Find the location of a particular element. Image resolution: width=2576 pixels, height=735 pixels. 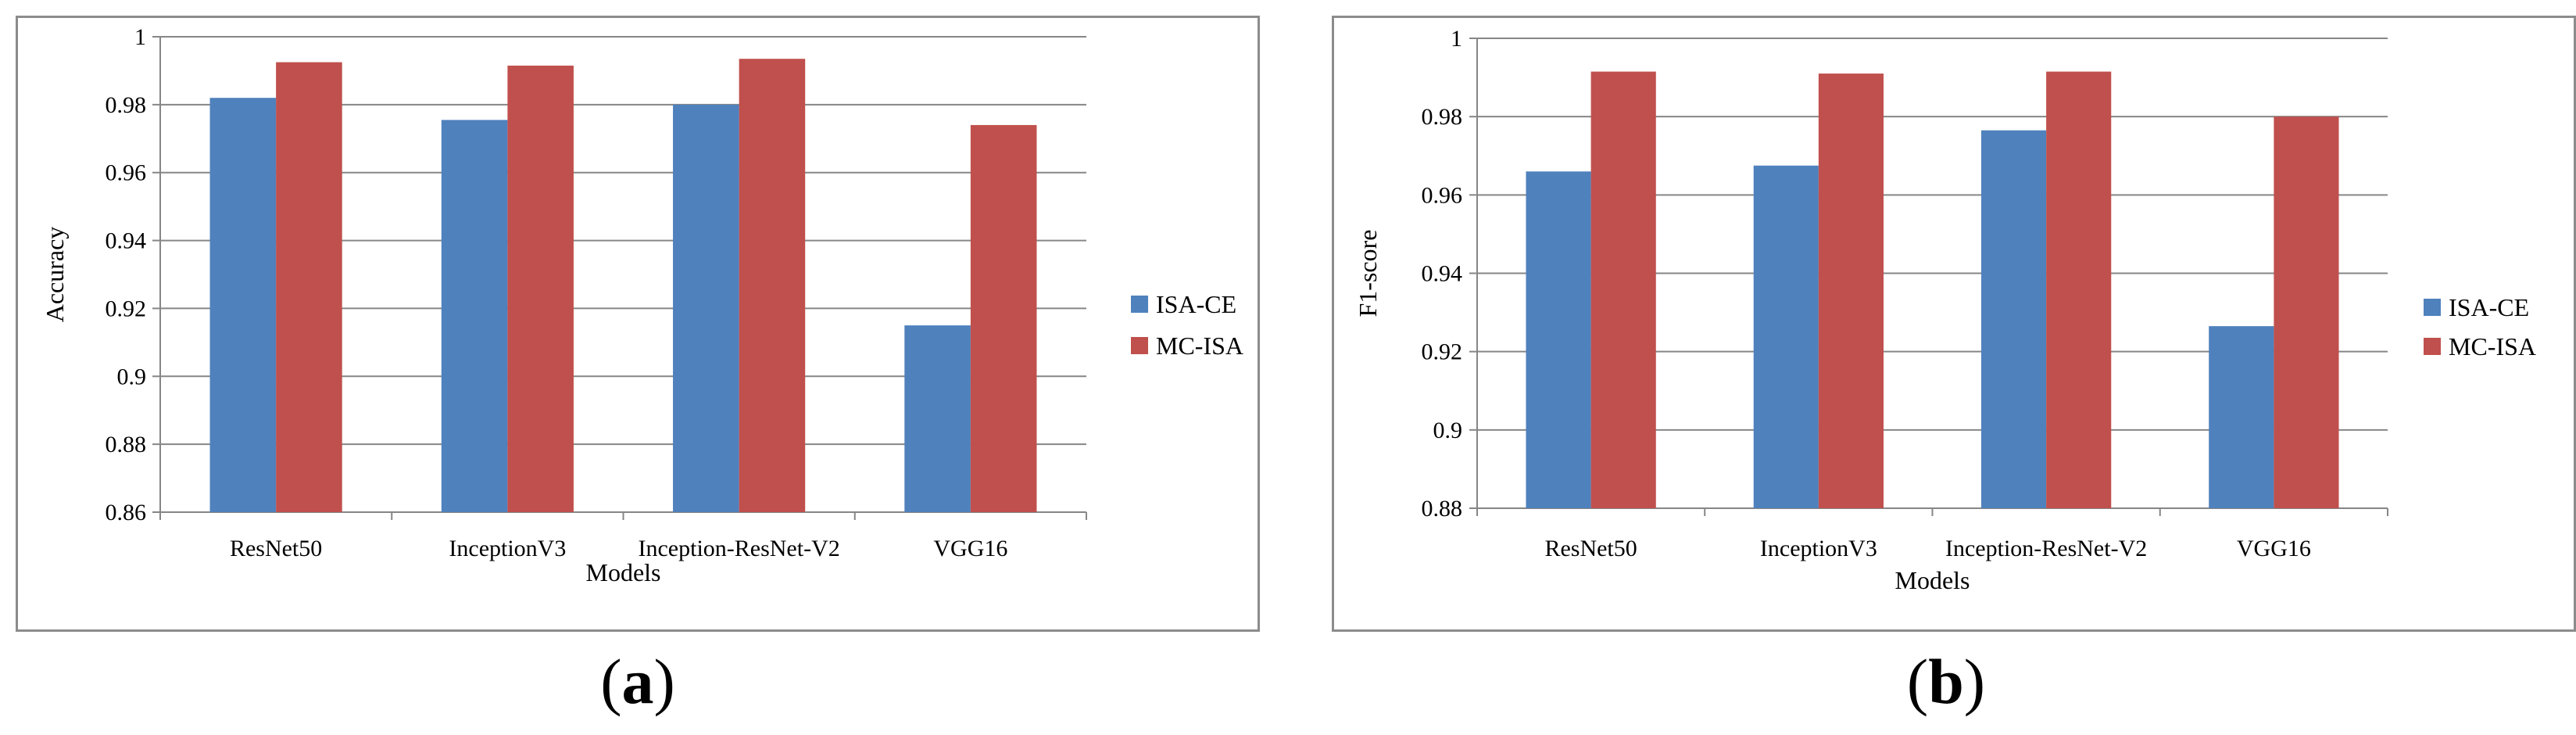

caption-b: (b) is located at coordinates (1946, 682).